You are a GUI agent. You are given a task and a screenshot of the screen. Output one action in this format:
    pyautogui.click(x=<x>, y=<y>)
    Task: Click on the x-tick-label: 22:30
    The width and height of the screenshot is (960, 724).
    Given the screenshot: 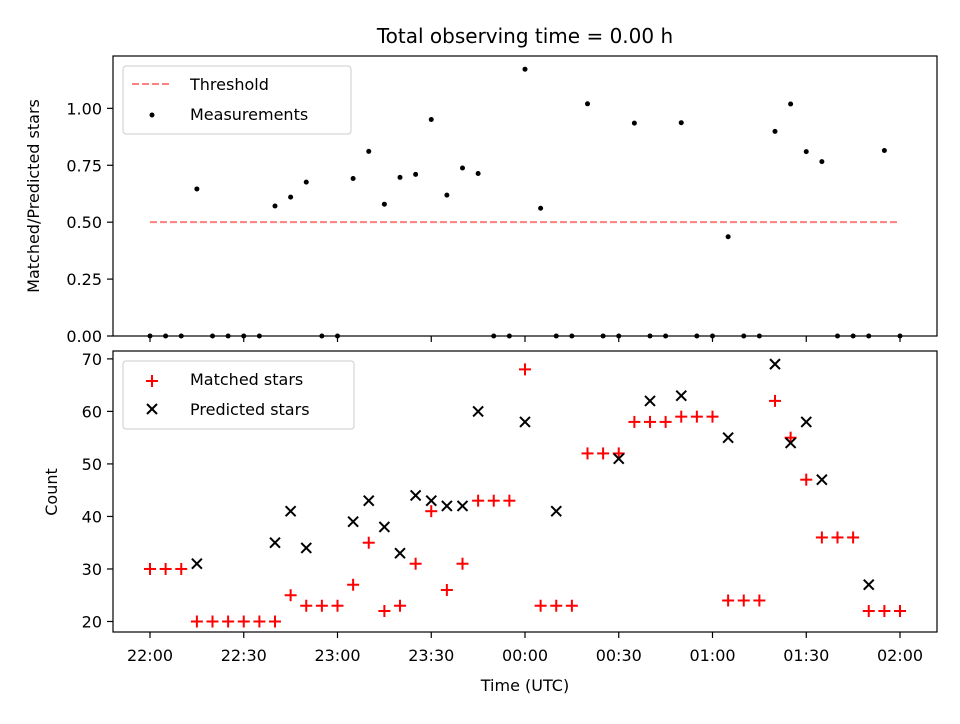 What is the action you would take?
    pyautogui.click(x=244, y=655)
    